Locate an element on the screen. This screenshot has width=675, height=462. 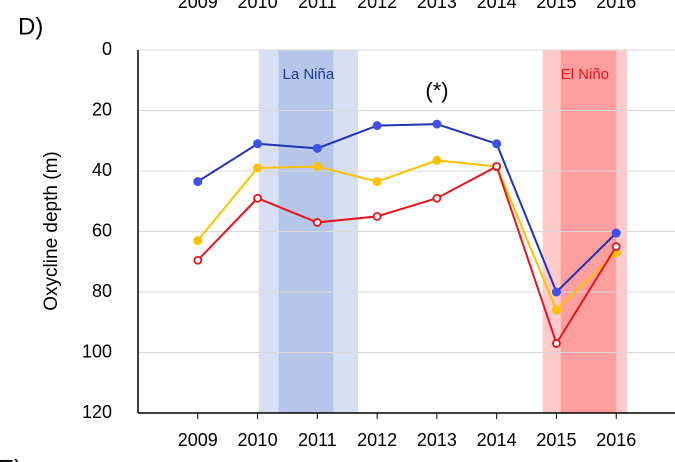
x-tick-label-top: 2009 is located at coordinates (198, 6).